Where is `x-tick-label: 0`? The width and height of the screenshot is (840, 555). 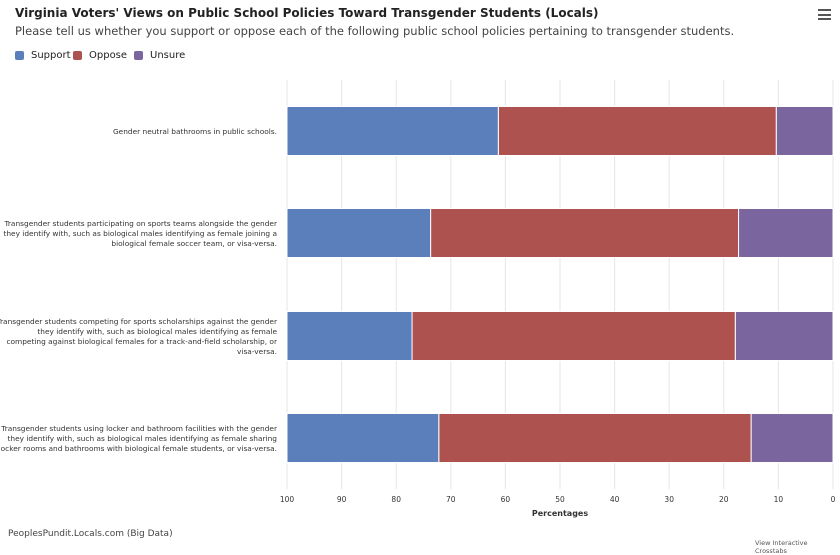
x-tick-label: 0 is located at coordinates (833, 499).